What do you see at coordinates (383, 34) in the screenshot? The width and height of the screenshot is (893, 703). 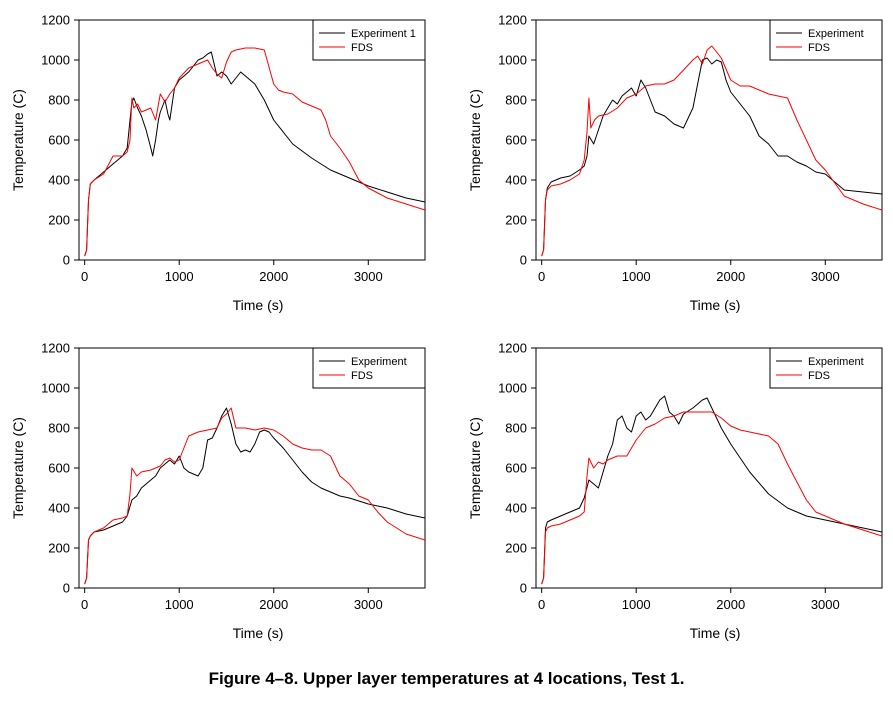 I see `legend-entry: Experiment 1` at bounding box center [383, 34].